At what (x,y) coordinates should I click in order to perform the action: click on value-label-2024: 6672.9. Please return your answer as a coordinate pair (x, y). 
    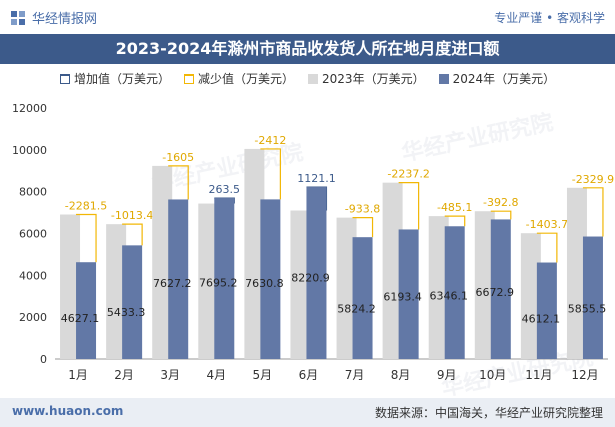
    Looking at the image, I should click on (495, 292).